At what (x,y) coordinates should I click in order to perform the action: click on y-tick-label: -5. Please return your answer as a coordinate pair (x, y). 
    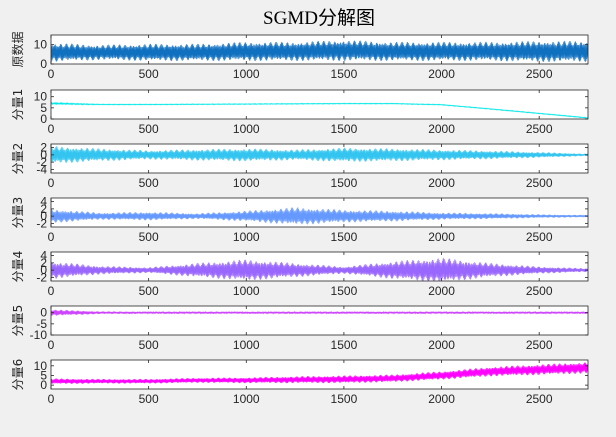
    Looking at the image, I should click on (41, 324).